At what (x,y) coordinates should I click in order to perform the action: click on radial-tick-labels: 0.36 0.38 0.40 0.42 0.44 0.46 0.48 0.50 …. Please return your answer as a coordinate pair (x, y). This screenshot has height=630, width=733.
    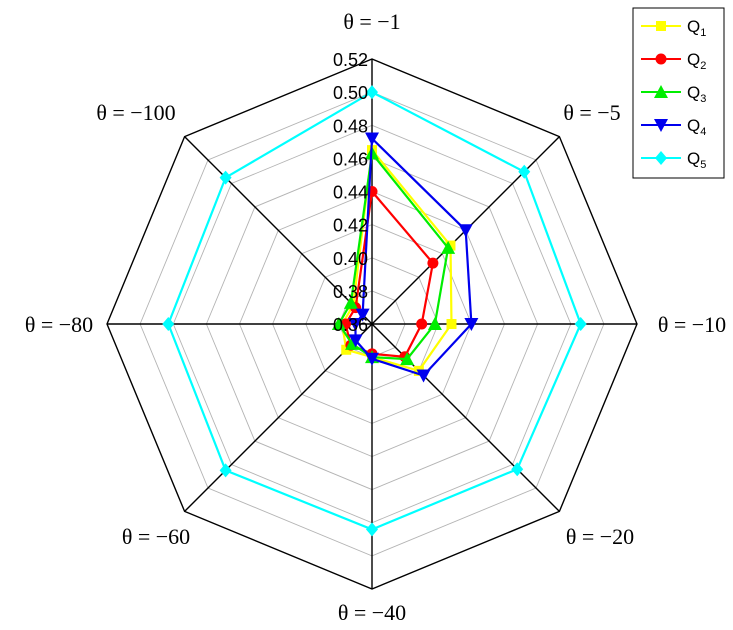
    Looking at the image, I should click on (350, 192).